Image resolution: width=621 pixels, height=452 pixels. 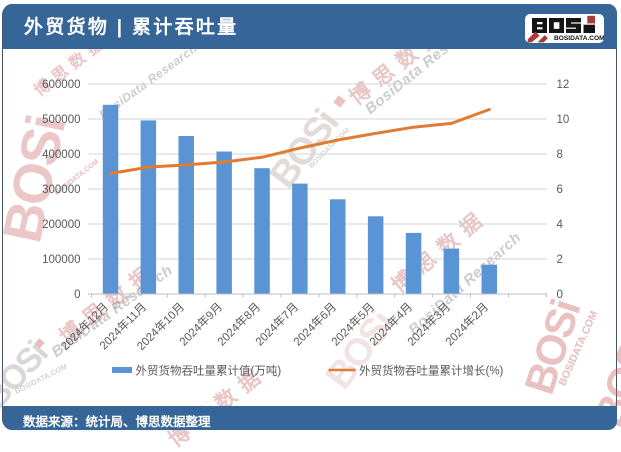 What do you see at coordinates (560, 190) in the screenshot?
I see `svg-text: 6` at bounding box center [560, 190].